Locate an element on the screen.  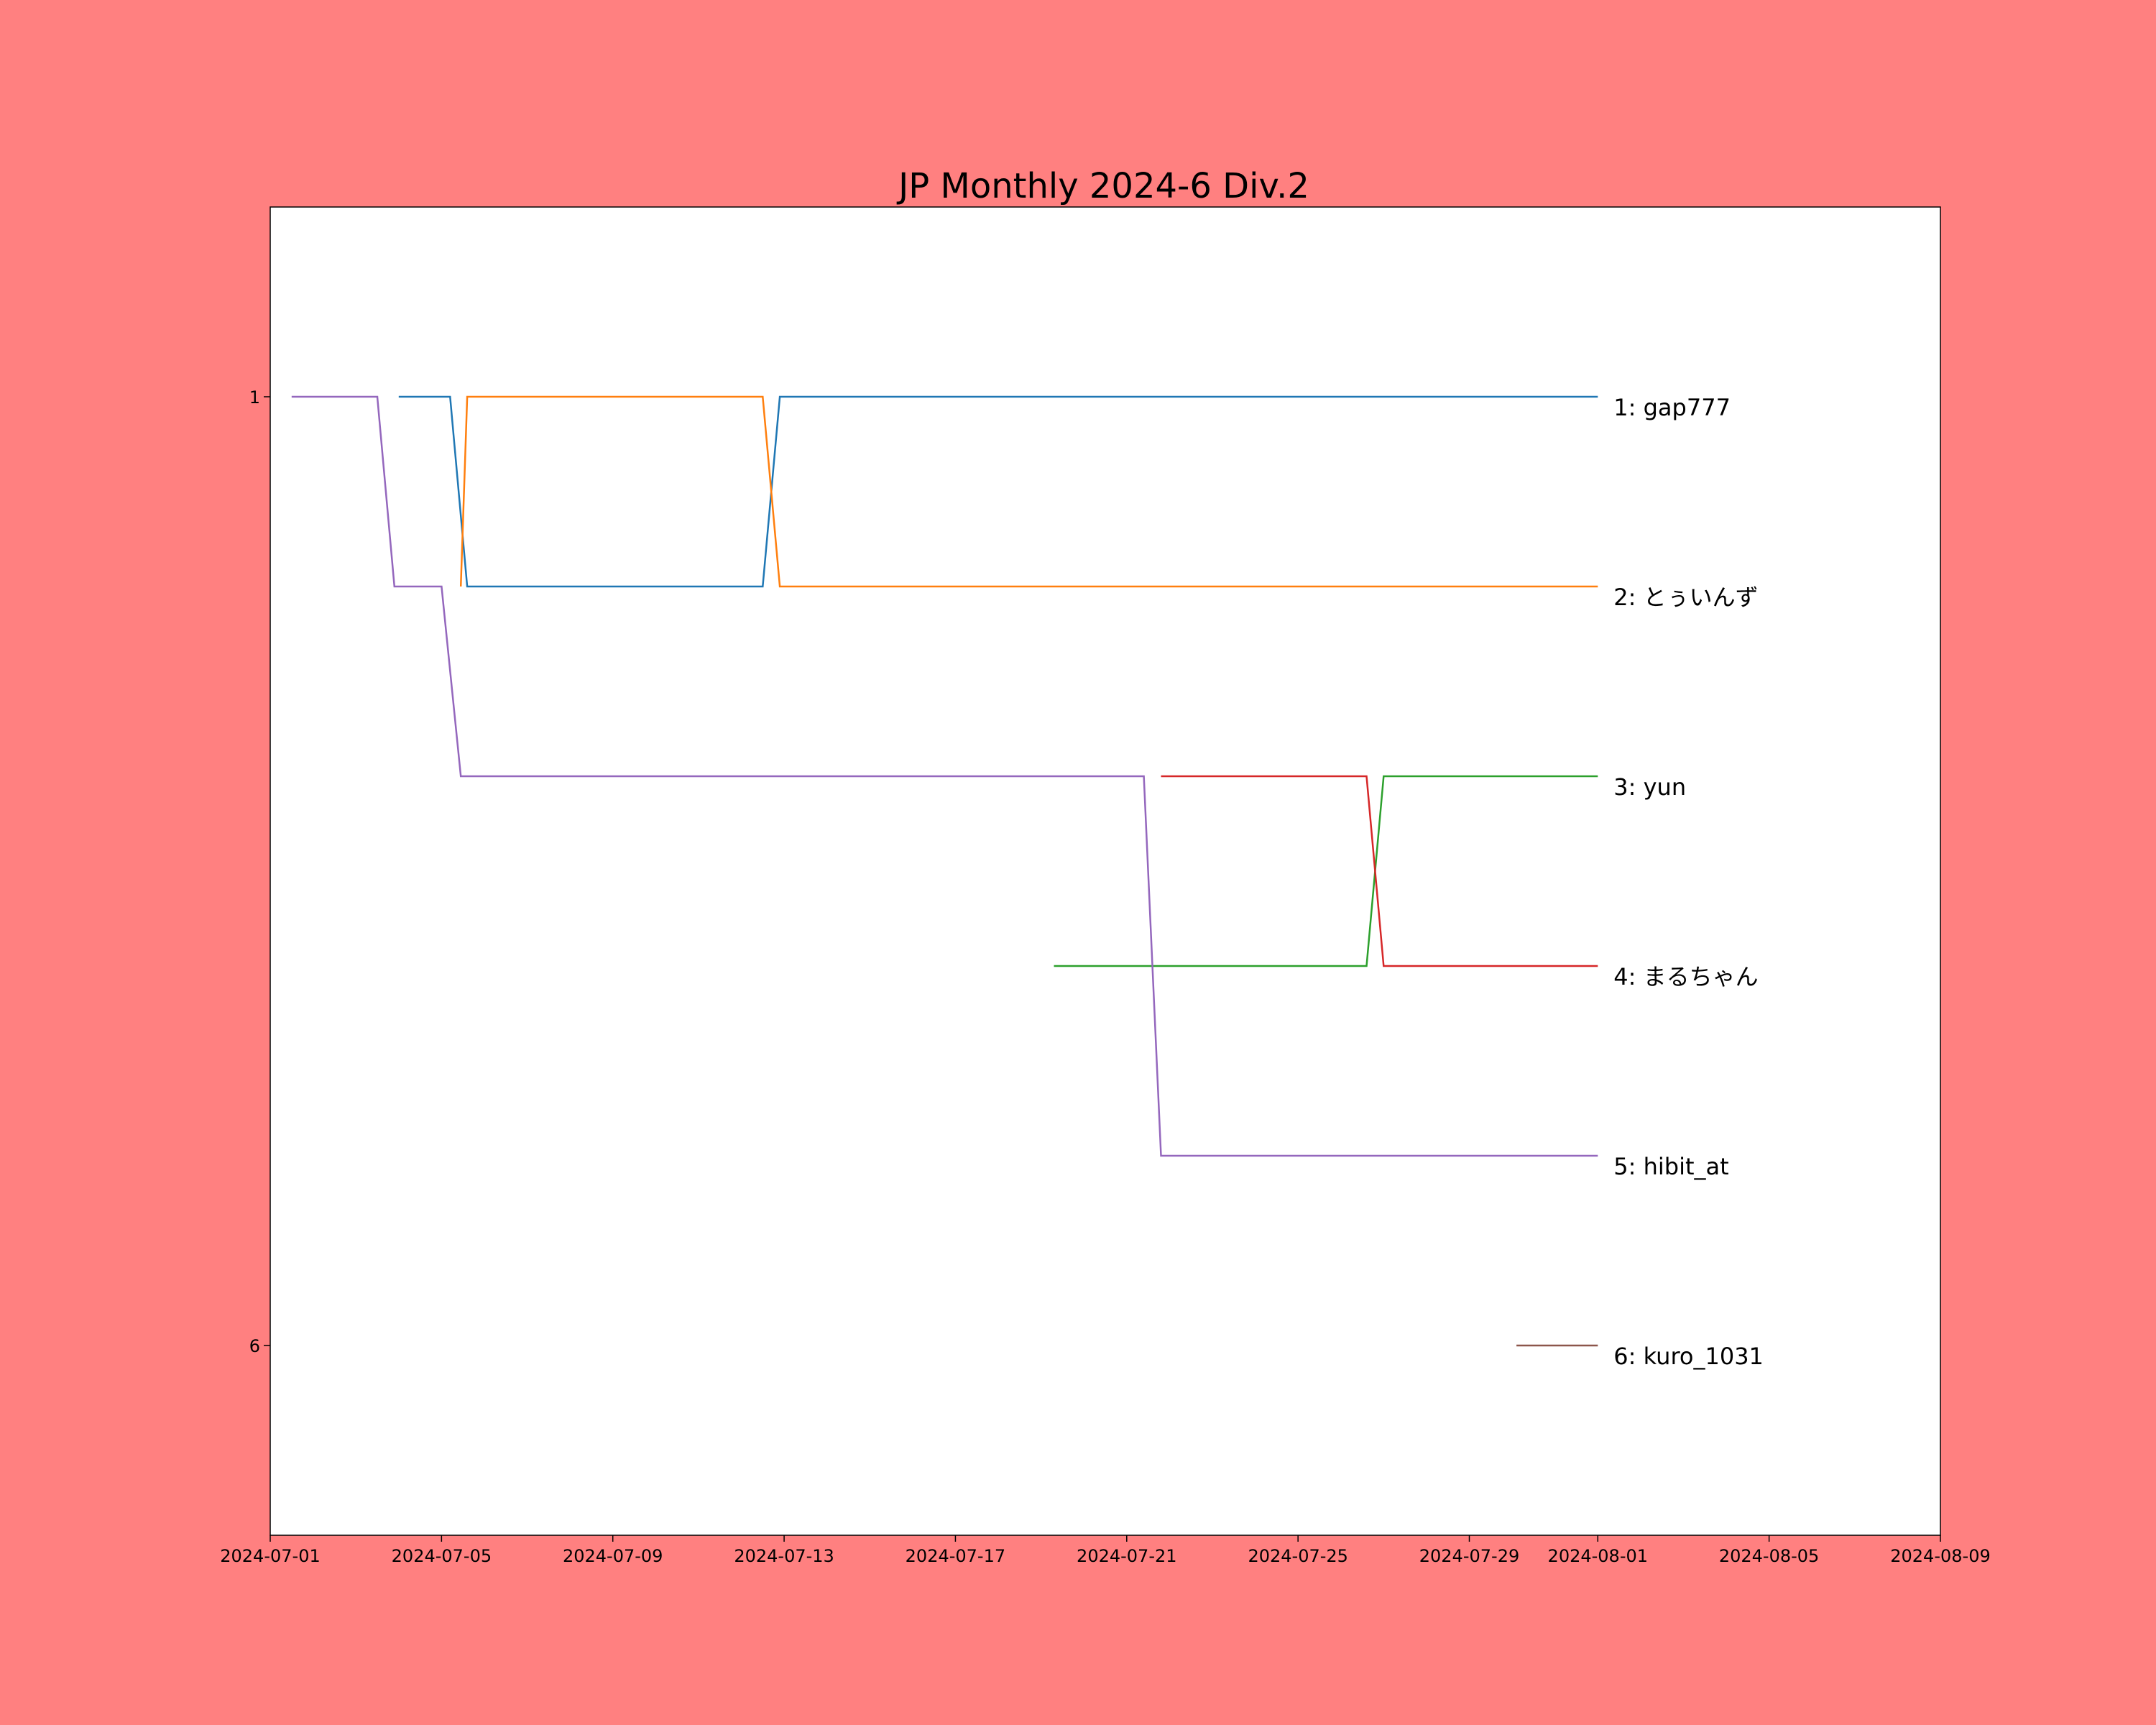
series-label-6: 6: kuro_1031 is located at coordinates (1688, 1356).